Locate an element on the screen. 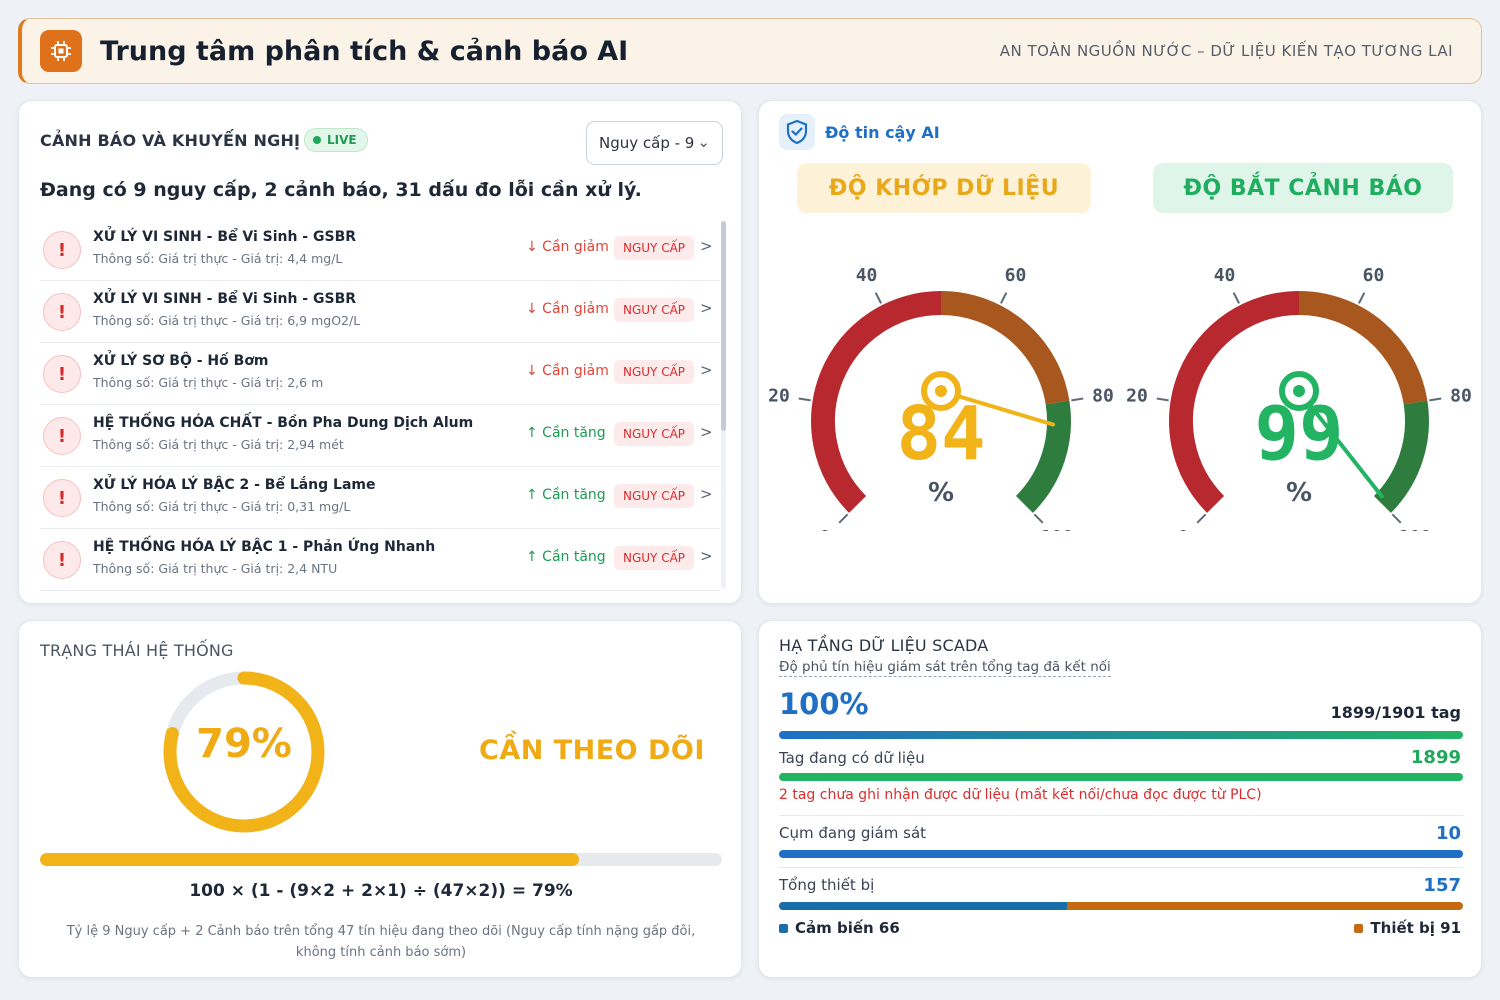 This screenshot has height=1000, width=1500. gauge-tick-label: 0 is located at coordinates (825, 529).